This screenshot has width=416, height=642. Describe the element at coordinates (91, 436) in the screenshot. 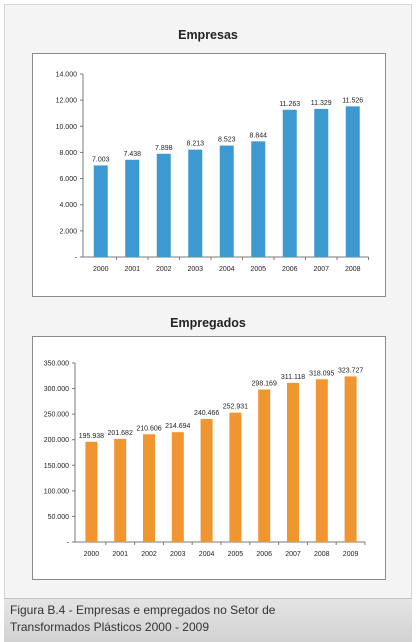

I see `data-label: 195.938` at that location.